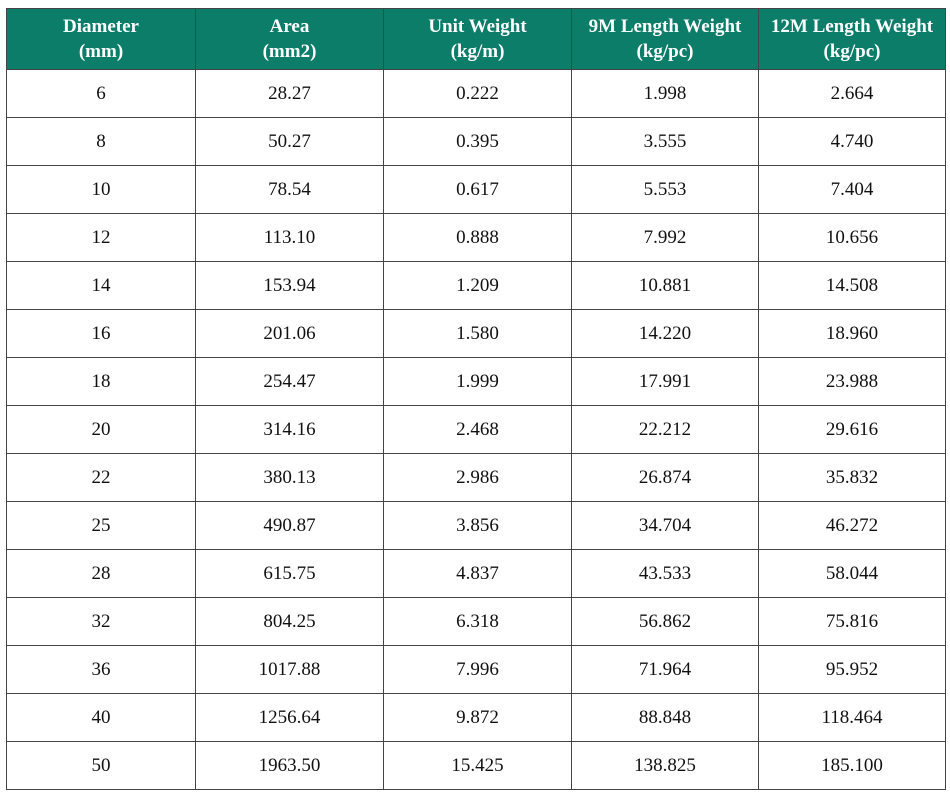 The width and height of the screenshot is (950, 800). I want to click on table-cell: 6, so click(101, 93).